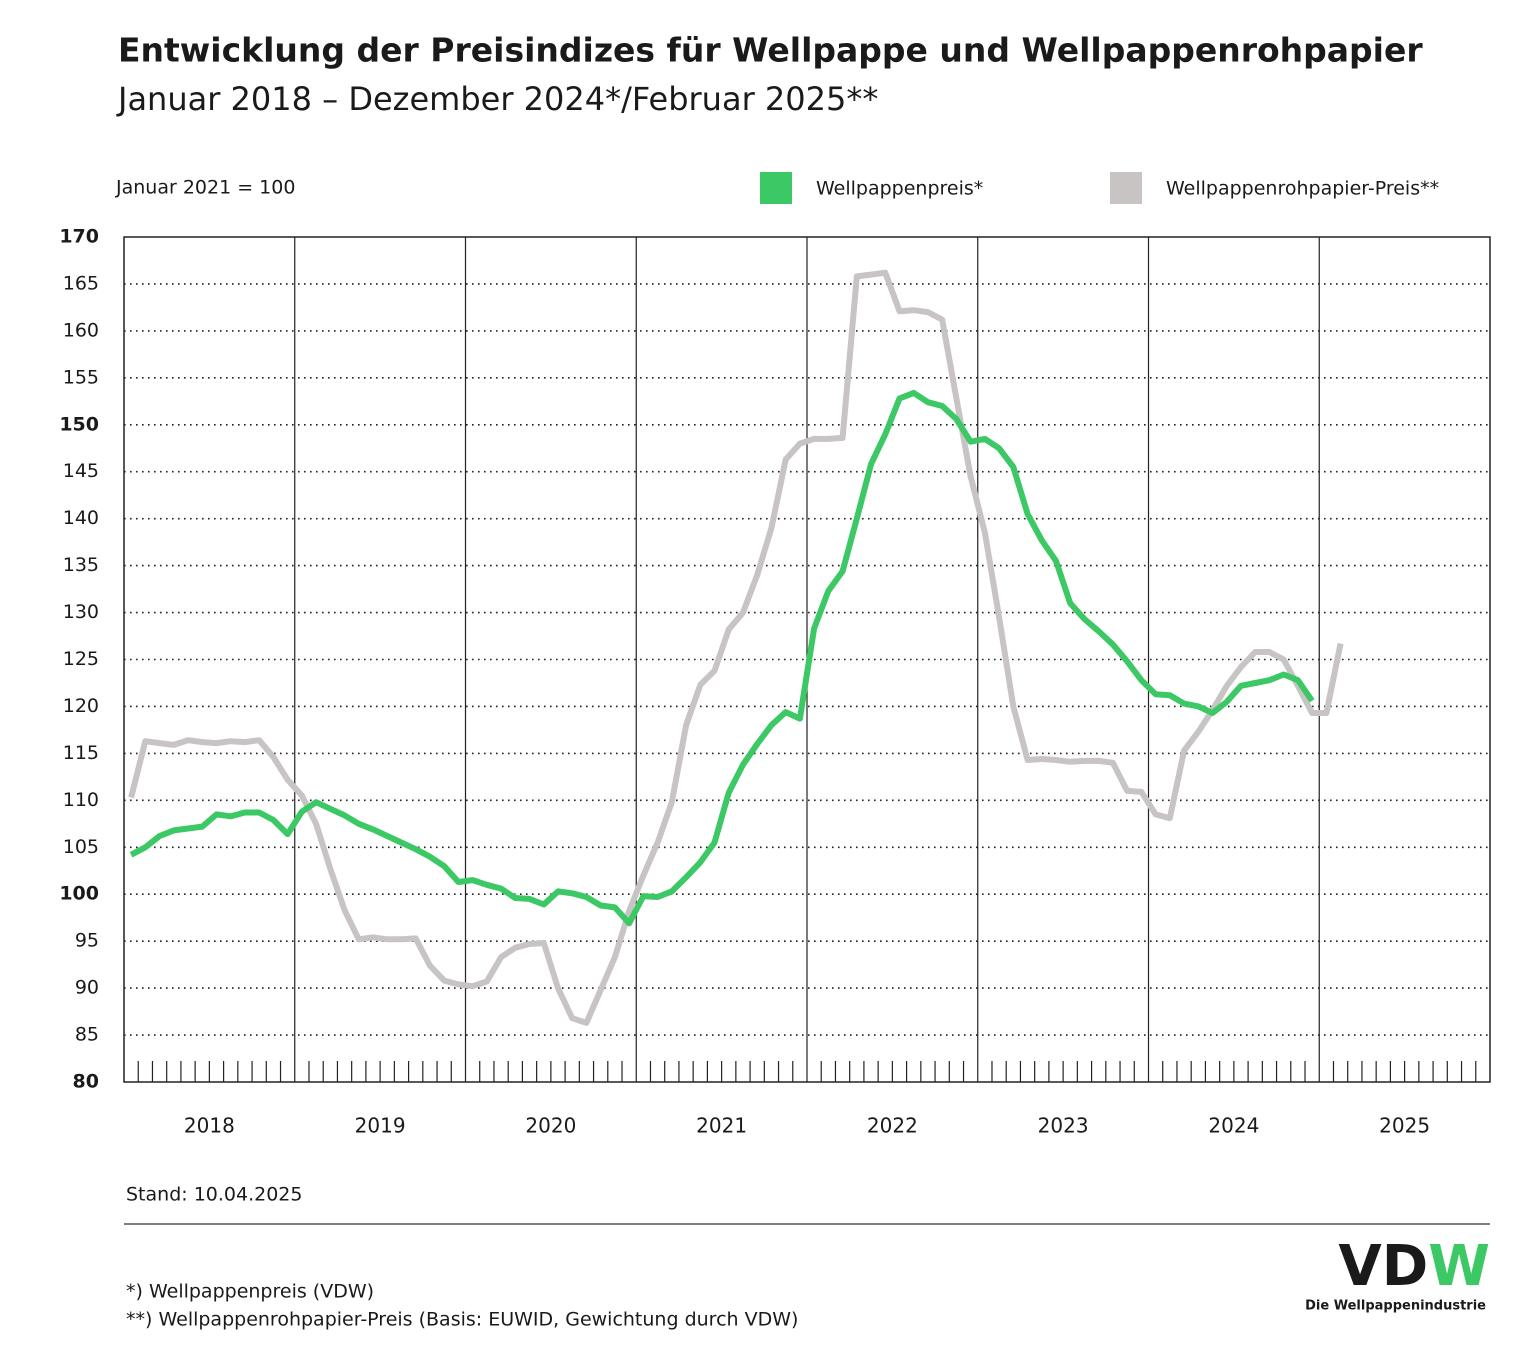 The height and width of the screenshot is (1360, 1536). I want to click on y-tick-label: 100, so click(79, 894).